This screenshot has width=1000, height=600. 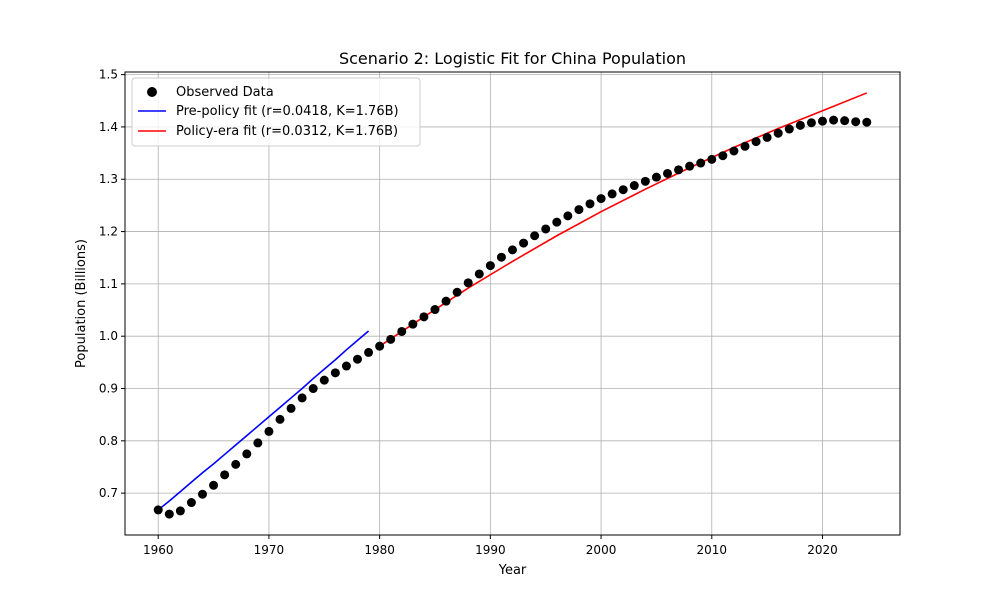 I want to click on legend-box, so click(x=276, y=112).